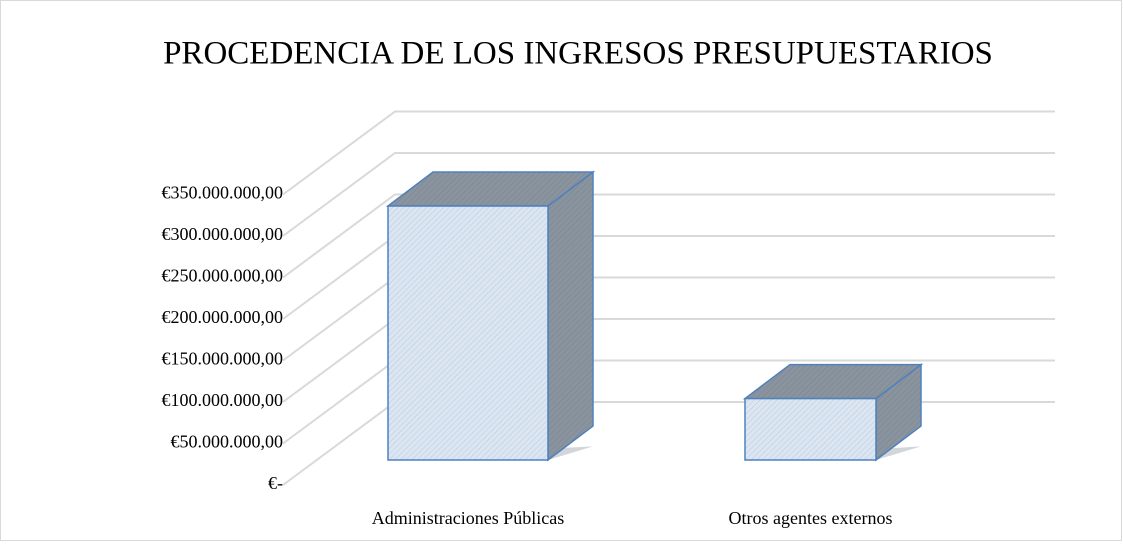 Image resolution: width=1123 pixels, height=547 pixels. I want to click on y-tick-label: €150.000.000,00, so click(223, 359).